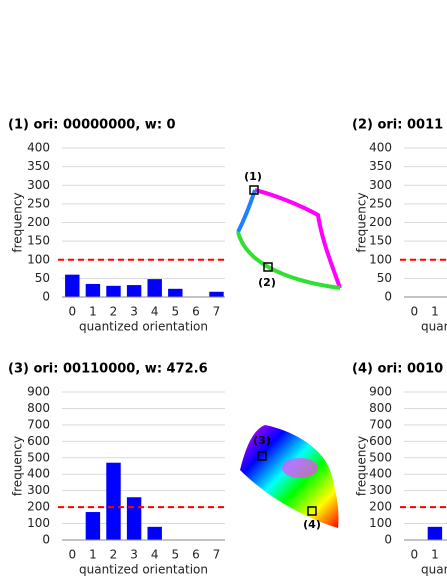 The image size is (447, 578). I want to click on chart-title: (4) ori: 0010, so click(397, 369).